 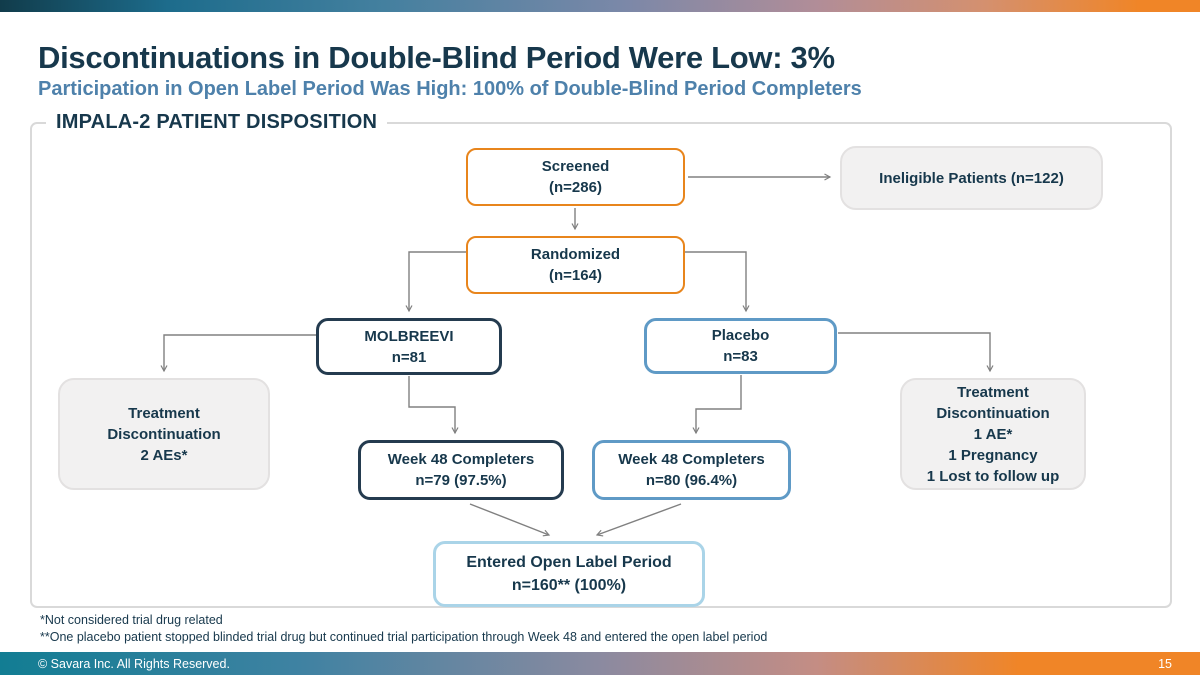 I want to click on node-line: n=81, so click(x=409, y=357).